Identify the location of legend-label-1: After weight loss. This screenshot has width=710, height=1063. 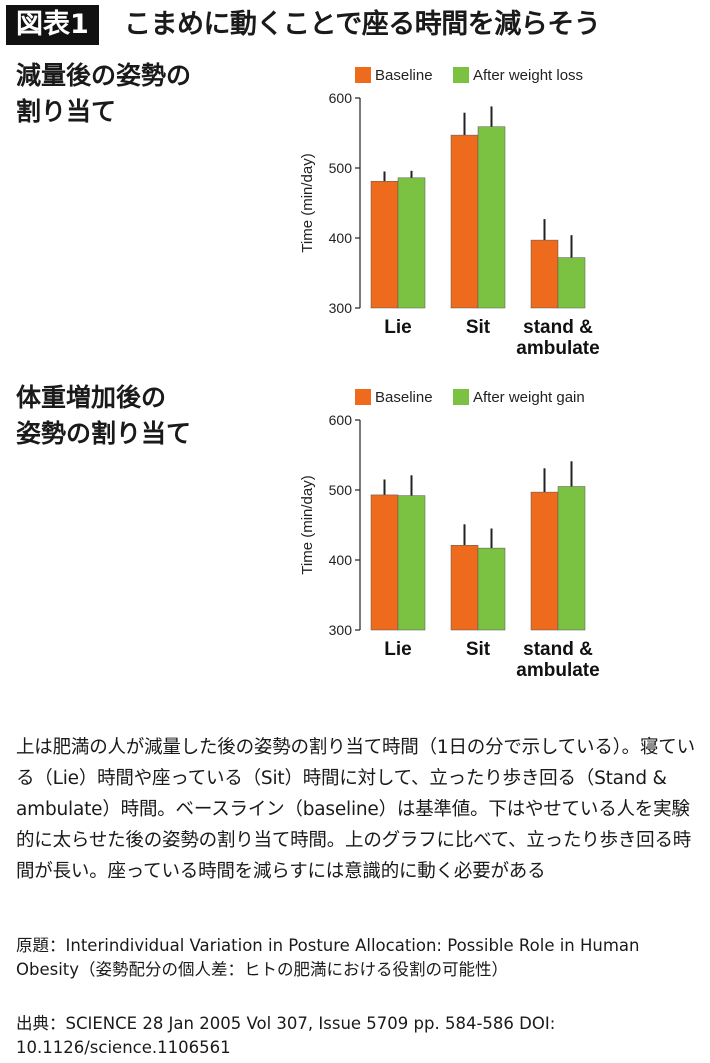
(528, 75).